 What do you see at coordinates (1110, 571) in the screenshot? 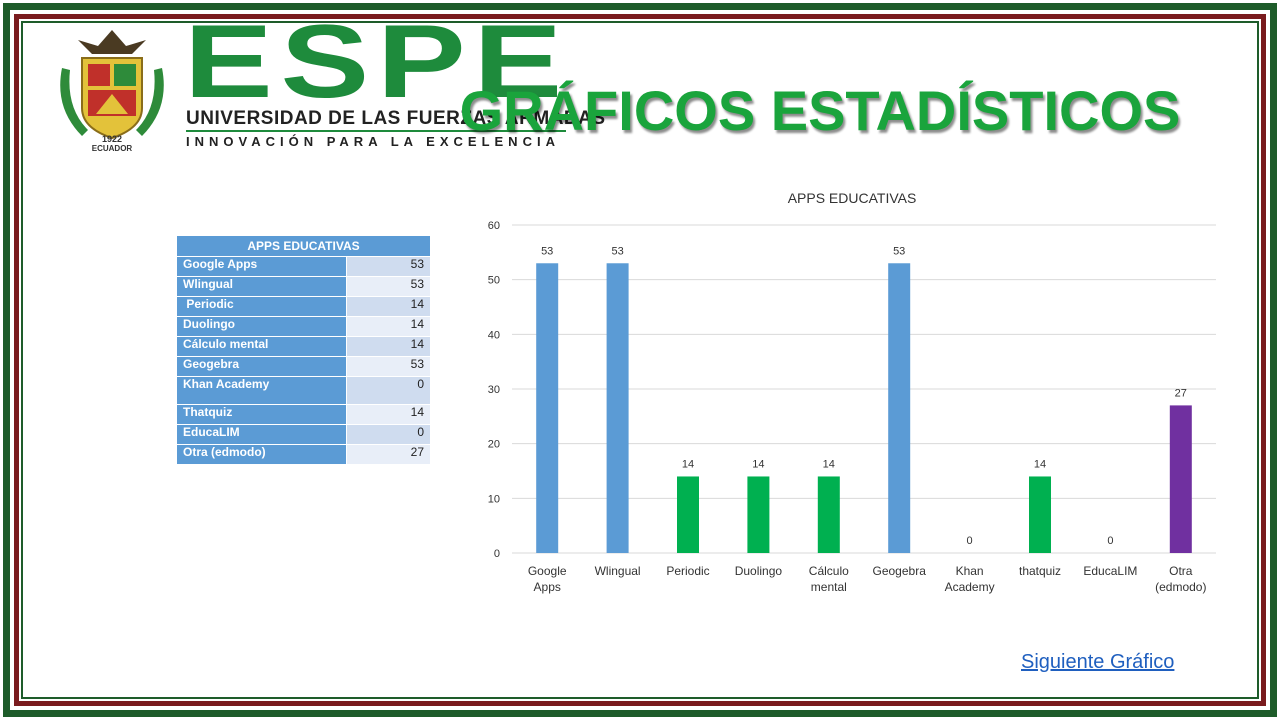
I see `x-tick-label: EducaLIM` at bounding box center [1110, 571].